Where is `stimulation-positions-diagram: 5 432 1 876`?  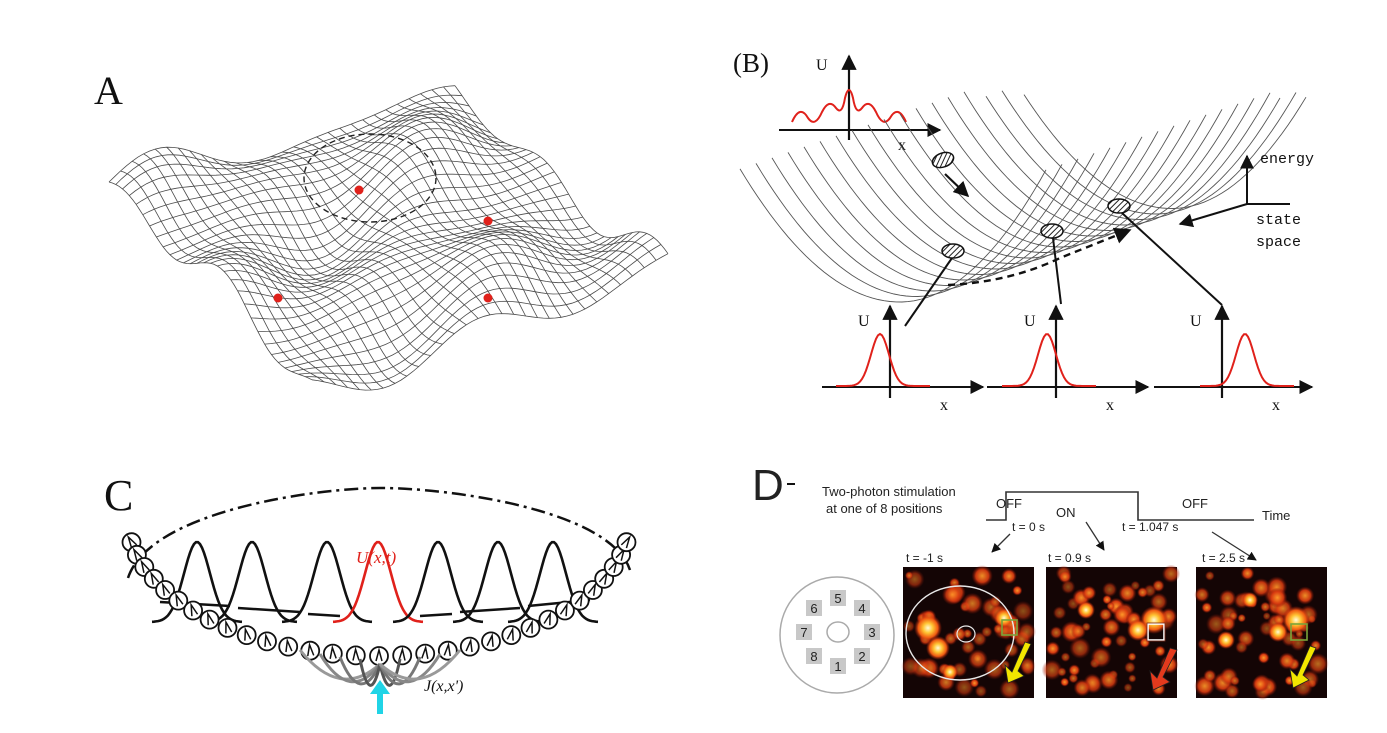
stimulation-positions-diagram: 5 432 1 876 is located at coordinates (837, 635).